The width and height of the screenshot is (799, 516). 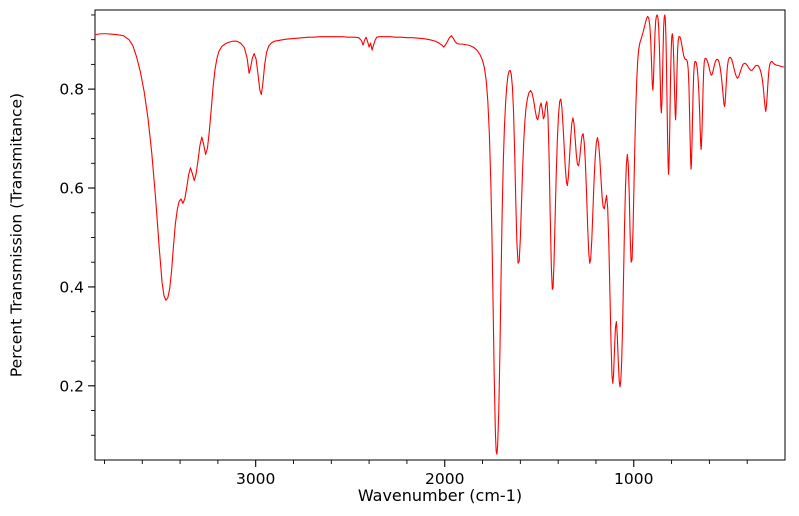 What do you see at coordinates (93, 225) in the screenshot?
I see `y-minor-ticks` at bounding box center [93, 225].